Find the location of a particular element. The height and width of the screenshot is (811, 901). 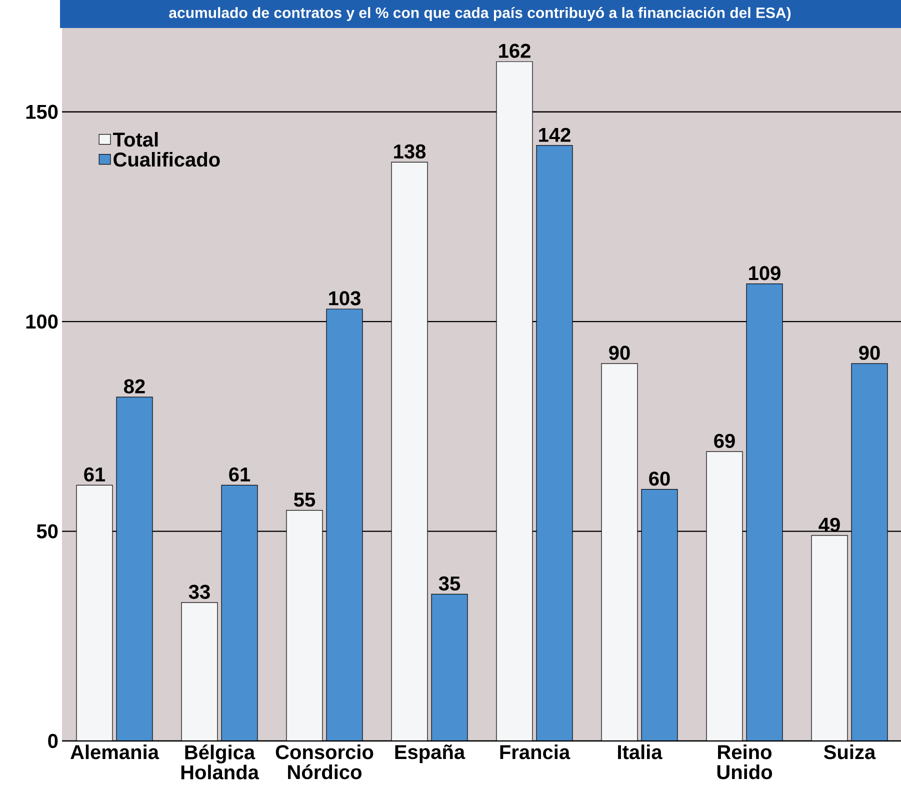

data-label: 69 is located at coordinates (724, 441).